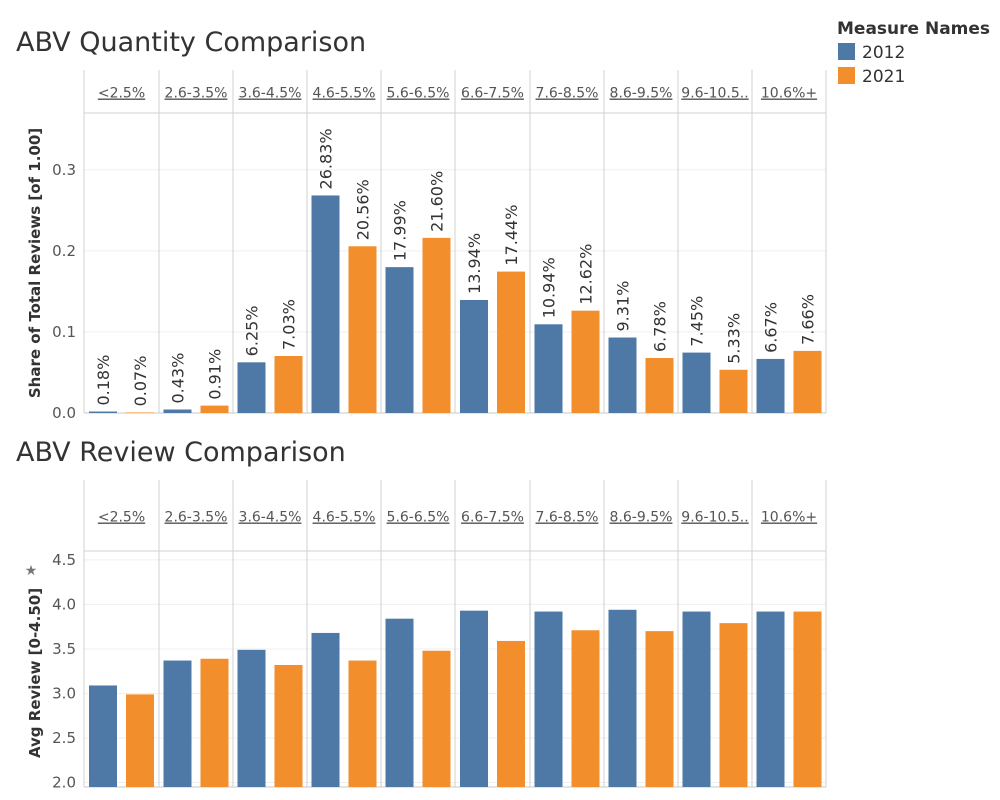  I want to click on legend-title: Measure Names, so click(913, 29).